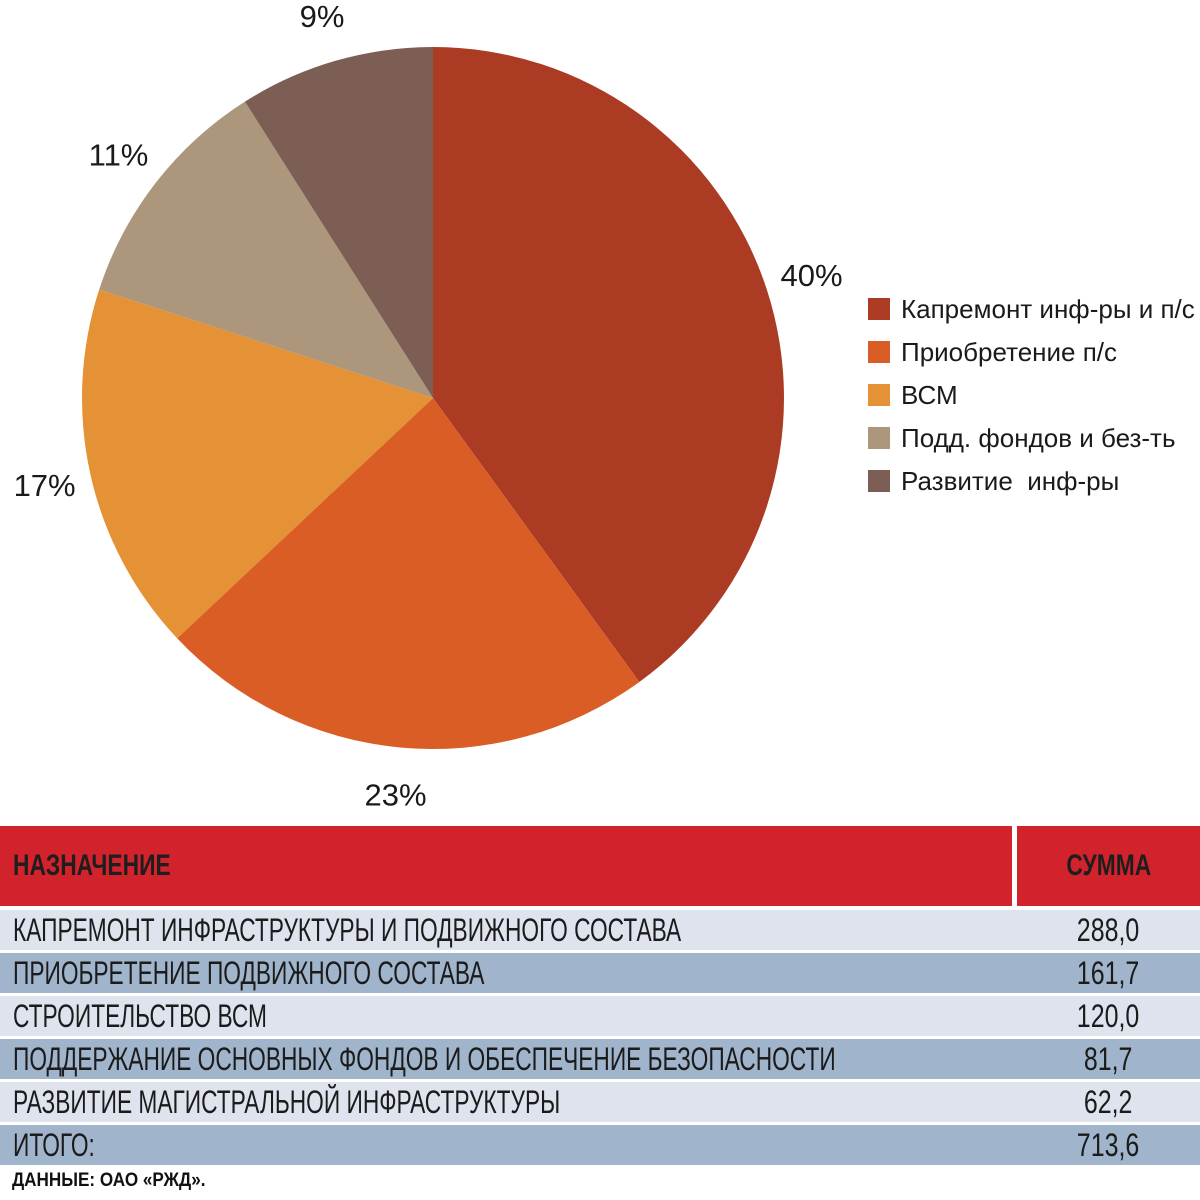  What do you see at coordinates (929, 394) in the screenshot?
I see `legend-label: ВСМ` at bounding box center [929, 394].